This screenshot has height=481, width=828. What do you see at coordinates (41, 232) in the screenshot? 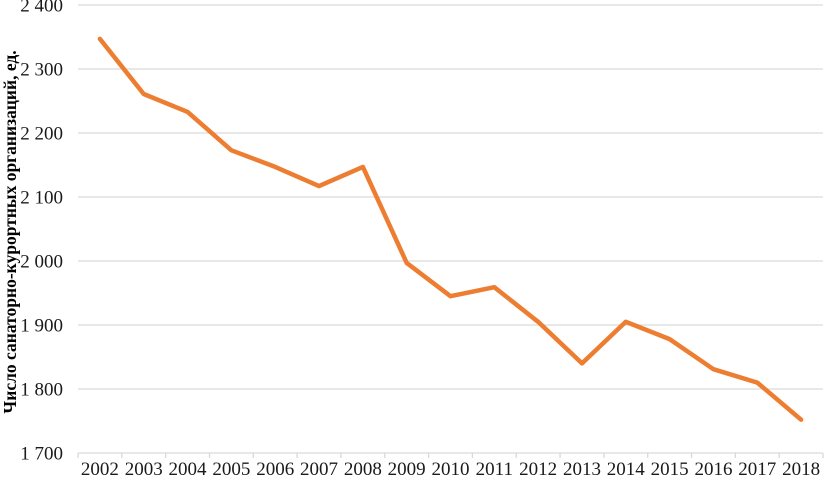
I see `y-axis-labels-group: 1 700 1 800 1 900 2 000 2 100 2 200 2 300 2 400` at bounding box center [41, 232].